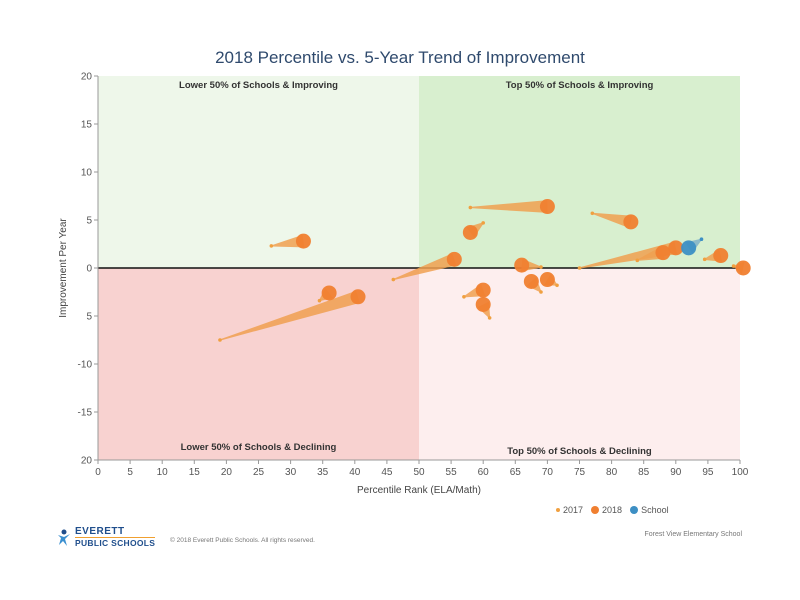  What do you see at coordinates (387, 472) in the screenshot?
I see `x-tick-label: 45` at bounding box center [387, 472].